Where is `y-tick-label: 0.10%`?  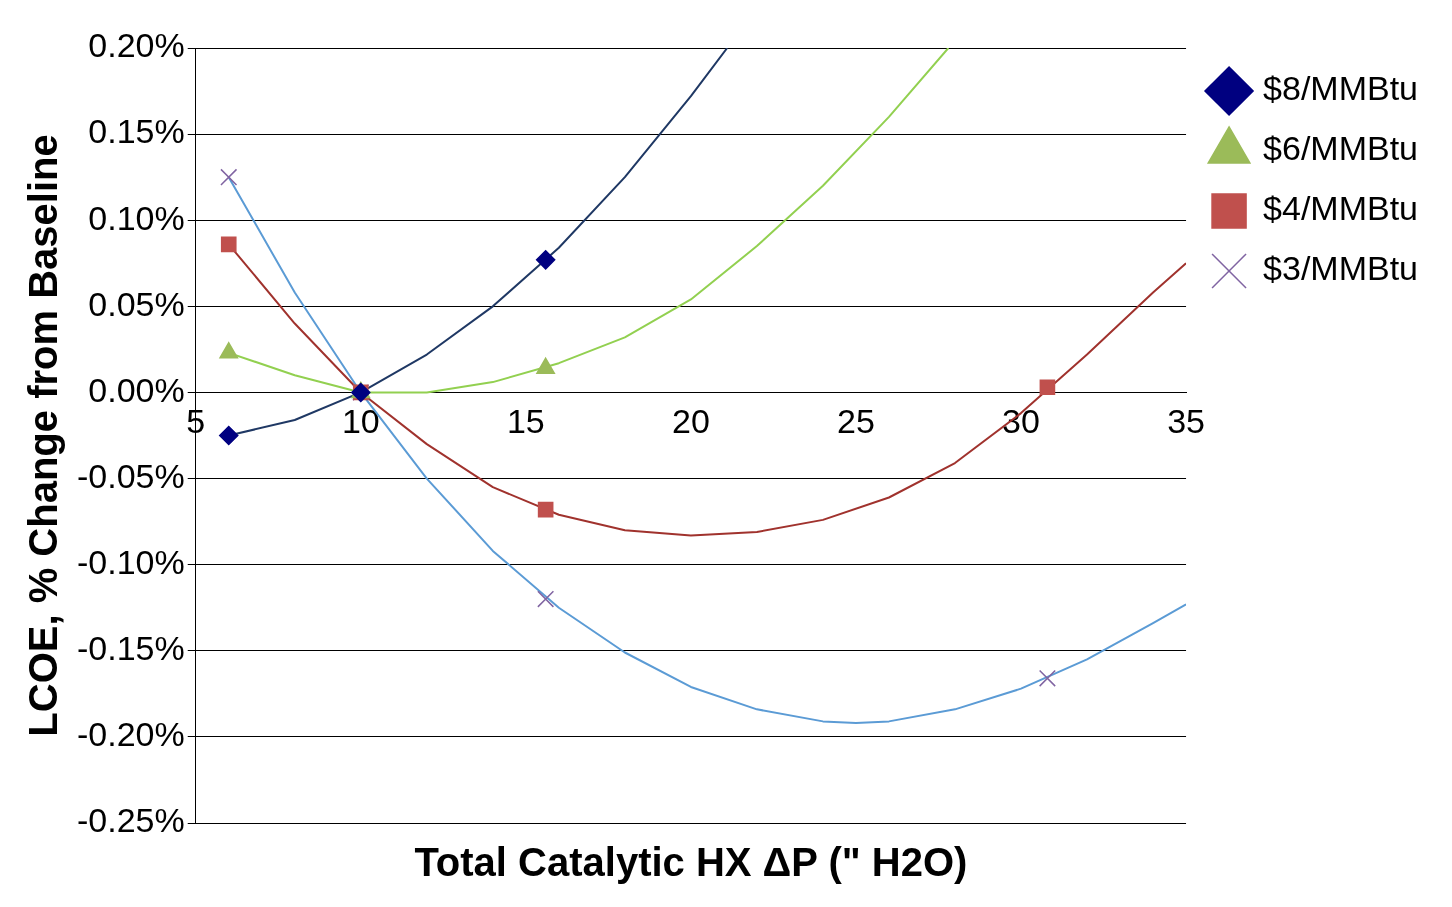 y-tick-label: 0.10% is located at coordinates (136, 217).